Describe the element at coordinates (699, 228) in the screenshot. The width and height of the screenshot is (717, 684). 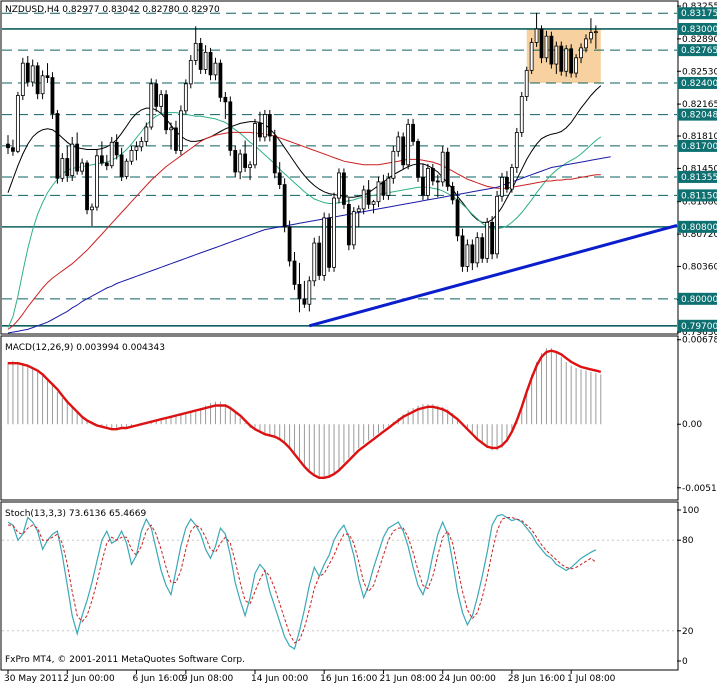
I see `level-tag-label: 0.80800` at that location.